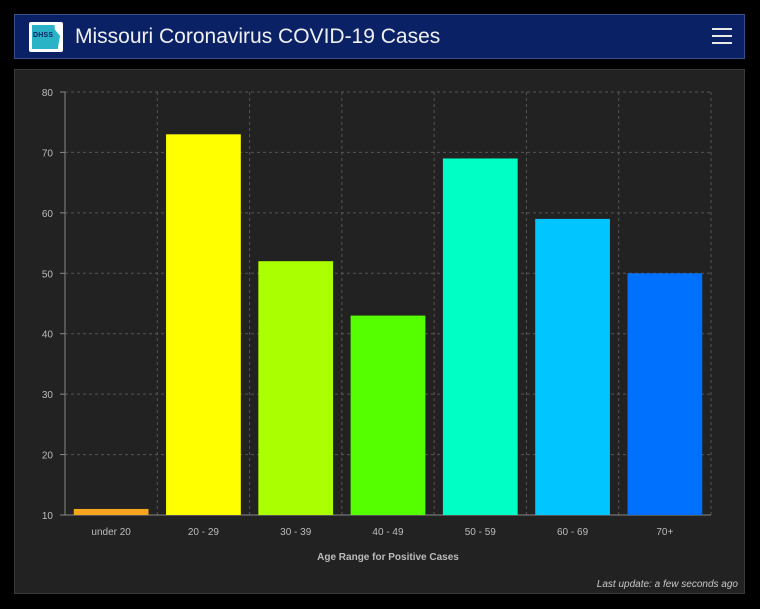 This screenshot has width=760, height=609. I want to click on y-tick-label: 50, so click(48, 274).